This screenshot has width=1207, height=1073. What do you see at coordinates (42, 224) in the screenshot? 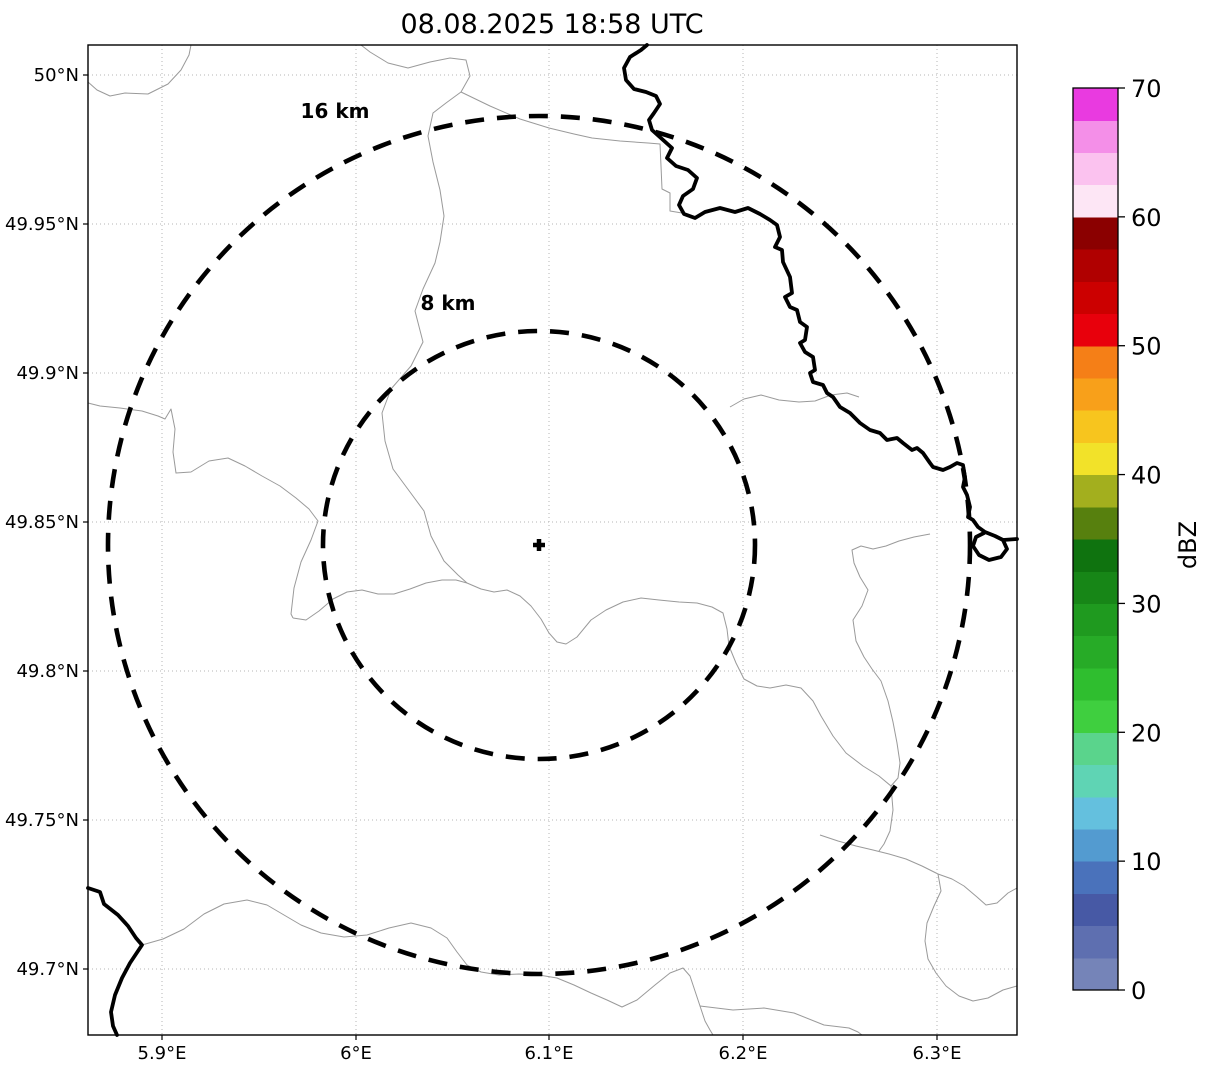
I see `lat-tick-label: 49.95°N` at bounding box center [42, 224].